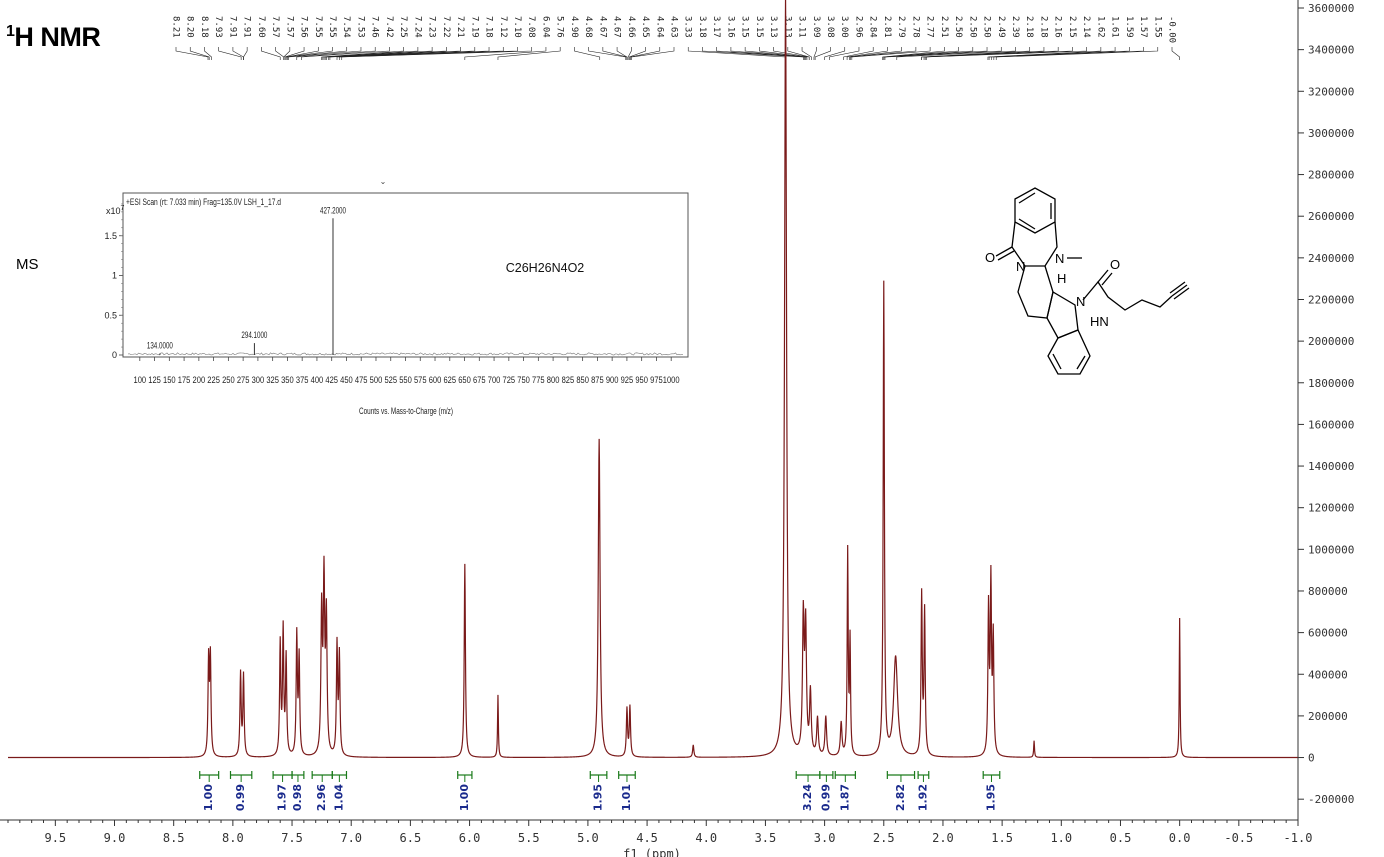  Describe the element at coordinates (1157, 27) in the screenshot. I see `nmr-peak-label: 1.55` at that location.